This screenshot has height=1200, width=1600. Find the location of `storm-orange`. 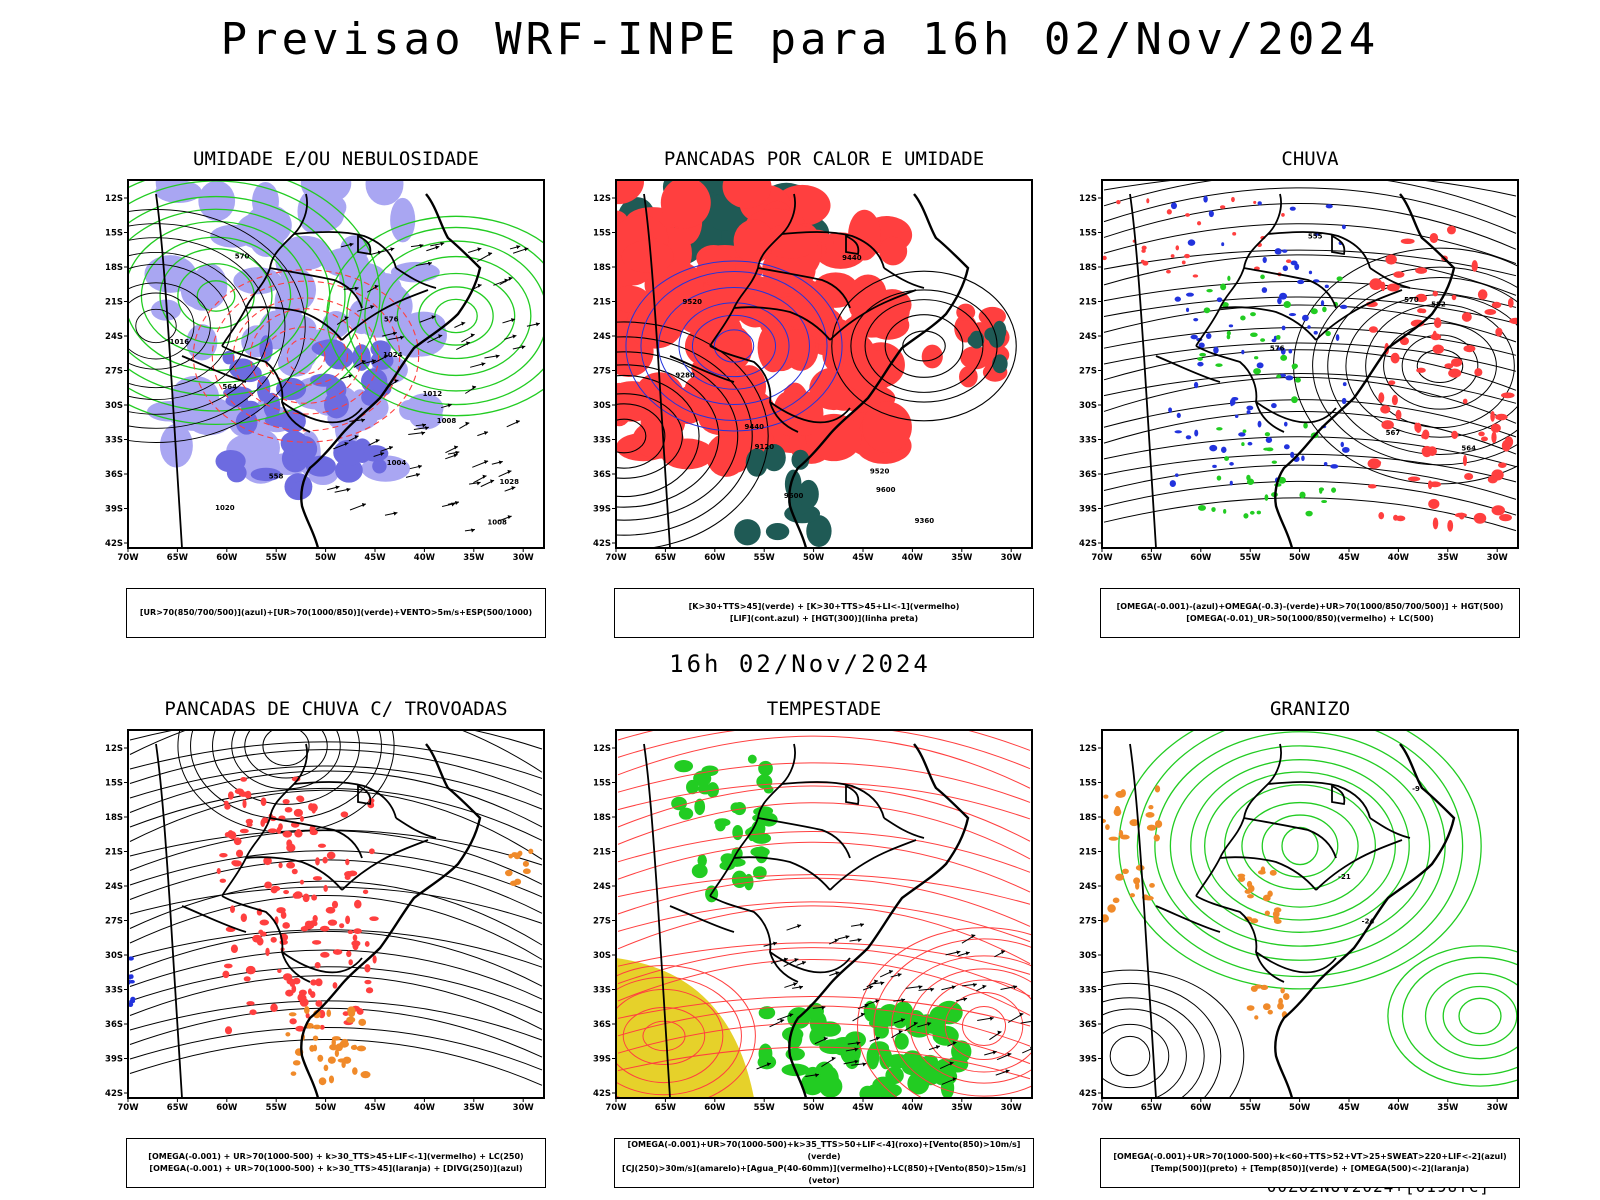

storm-orange is located at coordinates (339, 1047).